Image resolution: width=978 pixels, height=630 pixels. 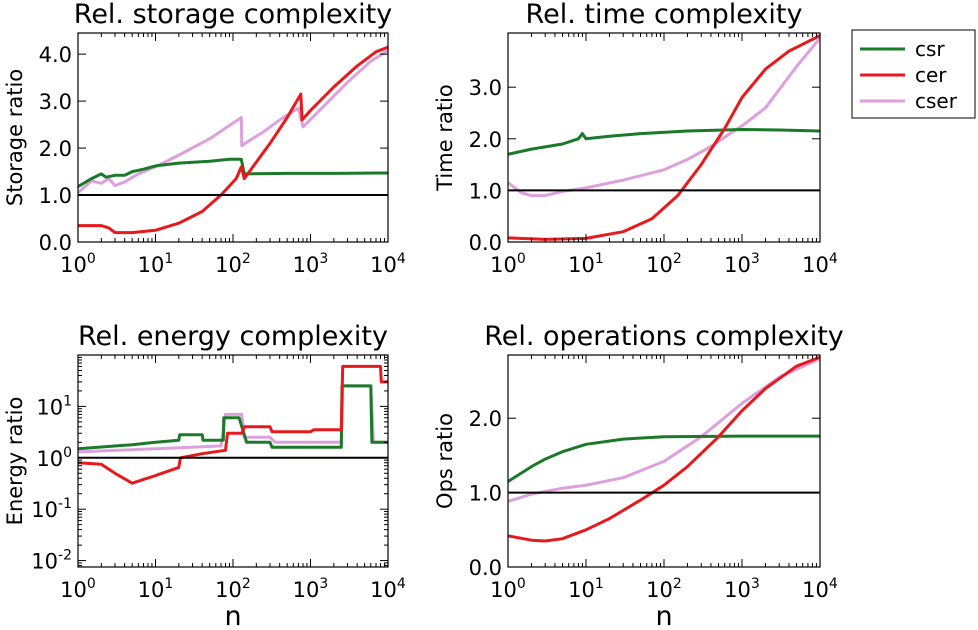 What do you see at coordinates (233, 15) in the screenshot?
I see `chart-title: Rel. storage complexity` at bounding box center [233, 15].